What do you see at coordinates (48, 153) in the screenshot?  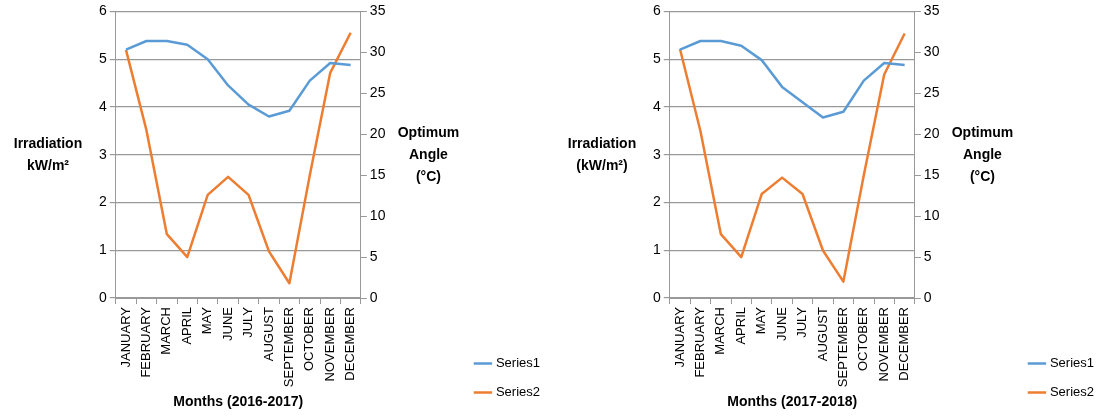 I see `y-axis-title: Irradiation kW/m²` at bounding box center [48, 153].